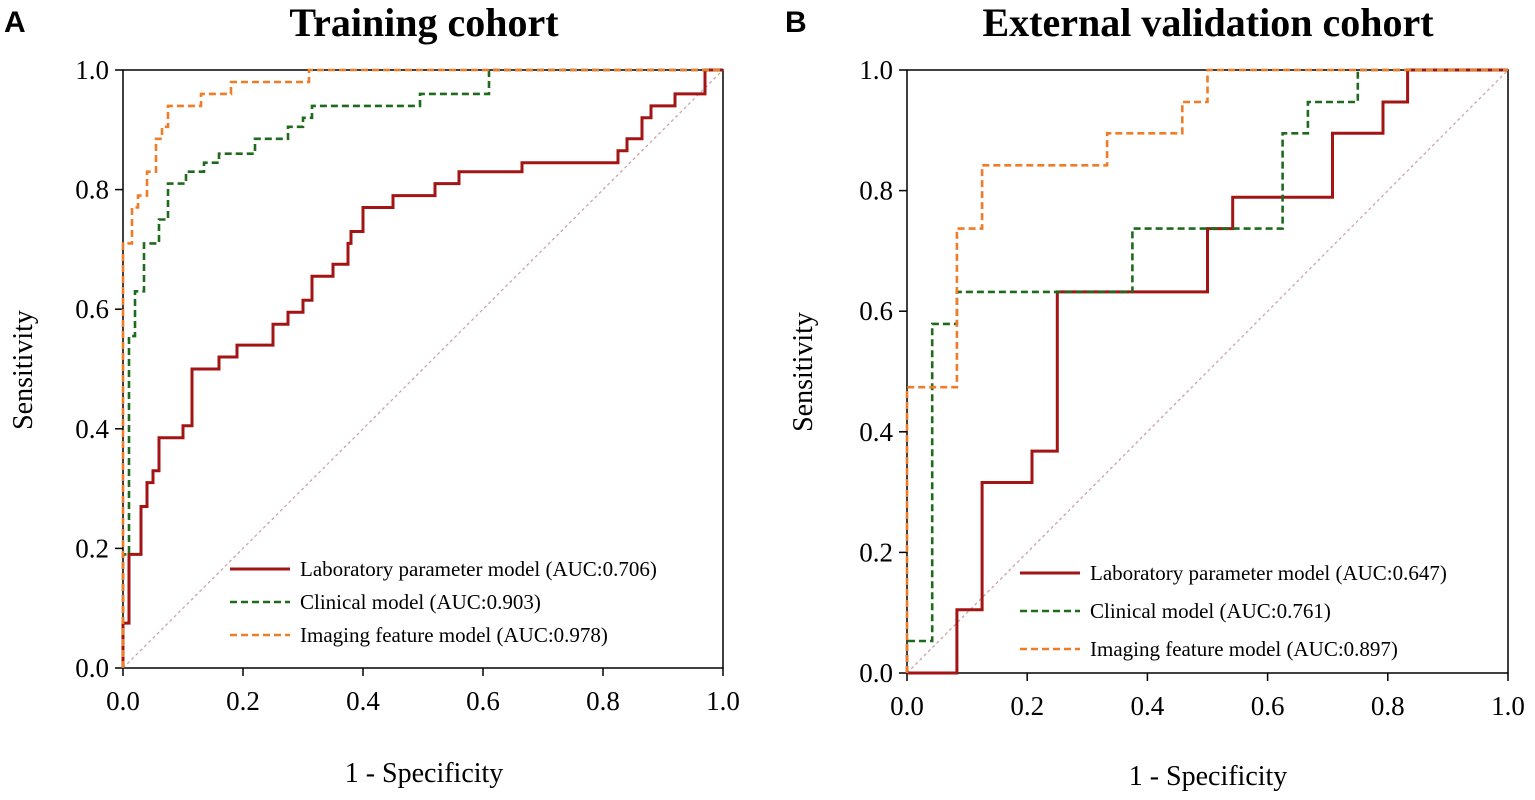 The width and height of the screenshot is (1535, 800). What do you see at coordinates (1208, 776) in the screenshot?
I see `x-axis-label-external: 1 - Specificity` at bounding box center [1208, 776].